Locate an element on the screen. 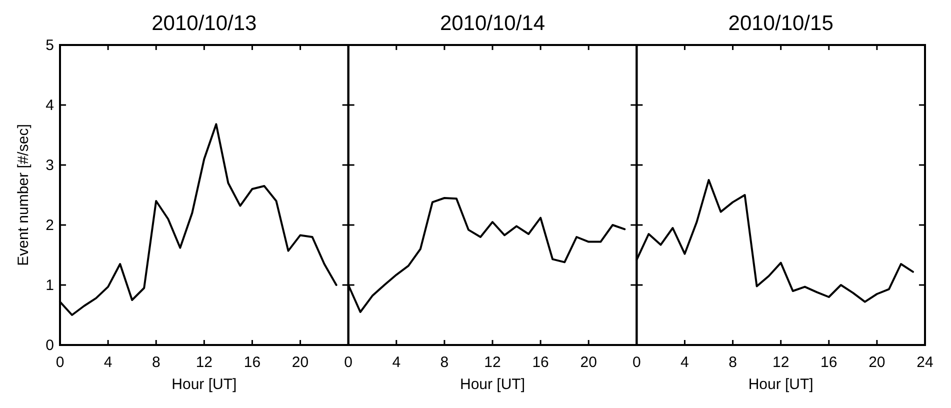 This screenshot has height=408, width=951. y-axis-title: Event number [#/sec] is located at coordinates (23, 195).